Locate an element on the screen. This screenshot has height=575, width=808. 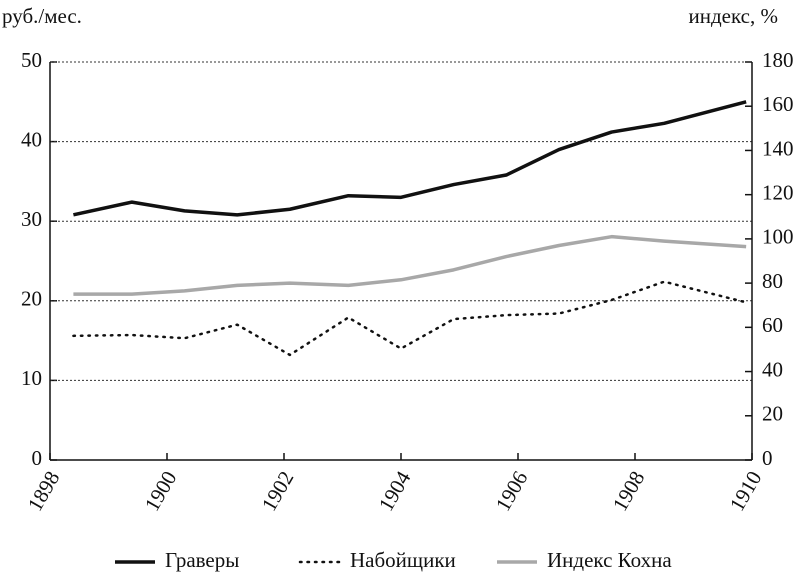
y-tick-label: 20 is located at coordinates (31, 299).